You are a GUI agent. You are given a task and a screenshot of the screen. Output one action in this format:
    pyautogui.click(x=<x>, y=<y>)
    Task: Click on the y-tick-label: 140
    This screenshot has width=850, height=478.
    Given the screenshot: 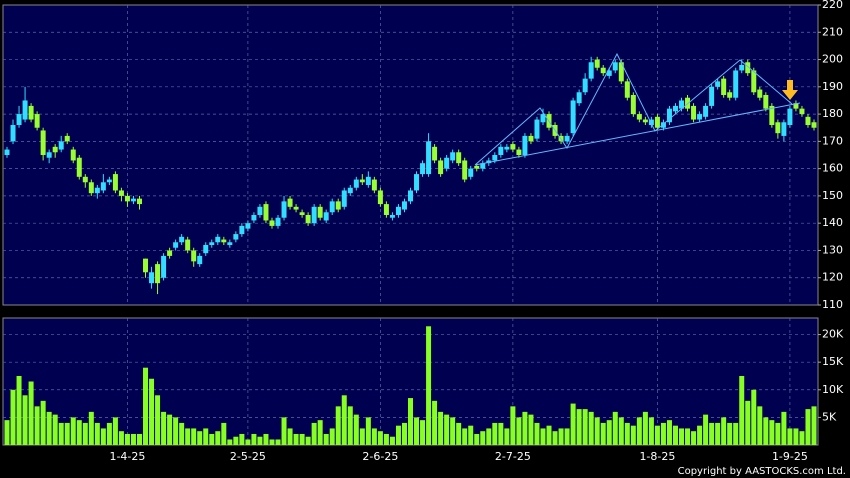 What is the action you would take?
    pyautogui.click(x=832, y=222)
    